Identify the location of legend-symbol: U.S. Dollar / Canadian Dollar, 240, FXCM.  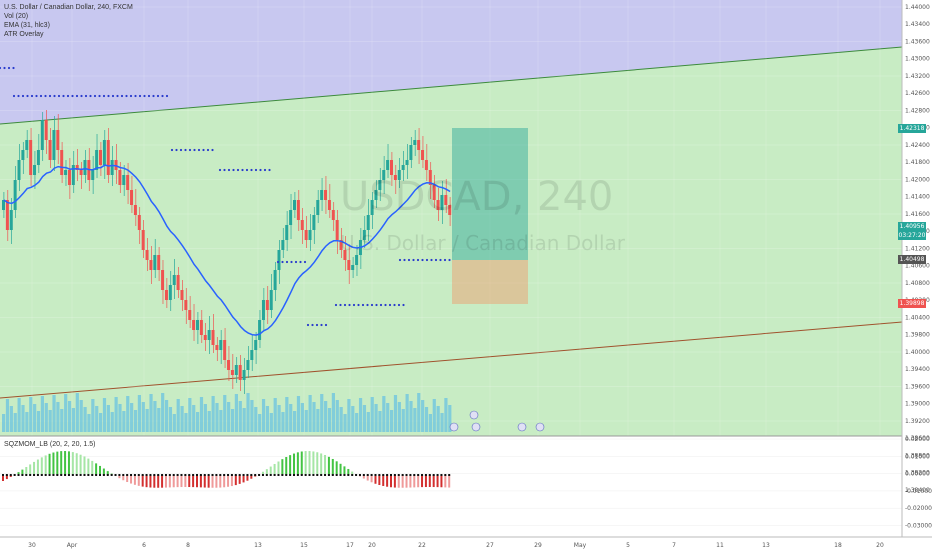
(68, 7).